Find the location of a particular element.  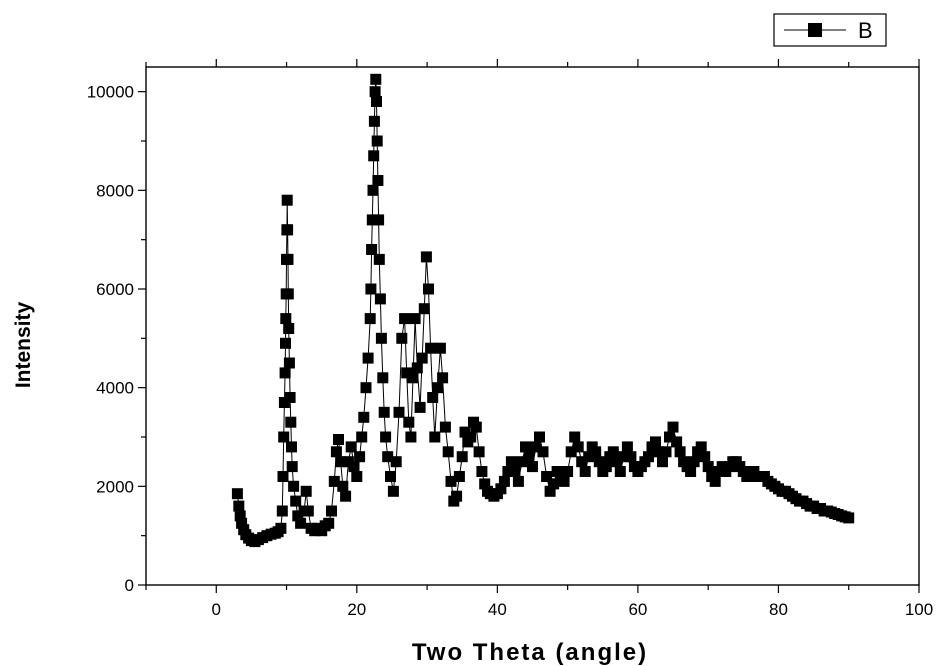

x-tick-label: 80 is located at coordinates (778, 609).